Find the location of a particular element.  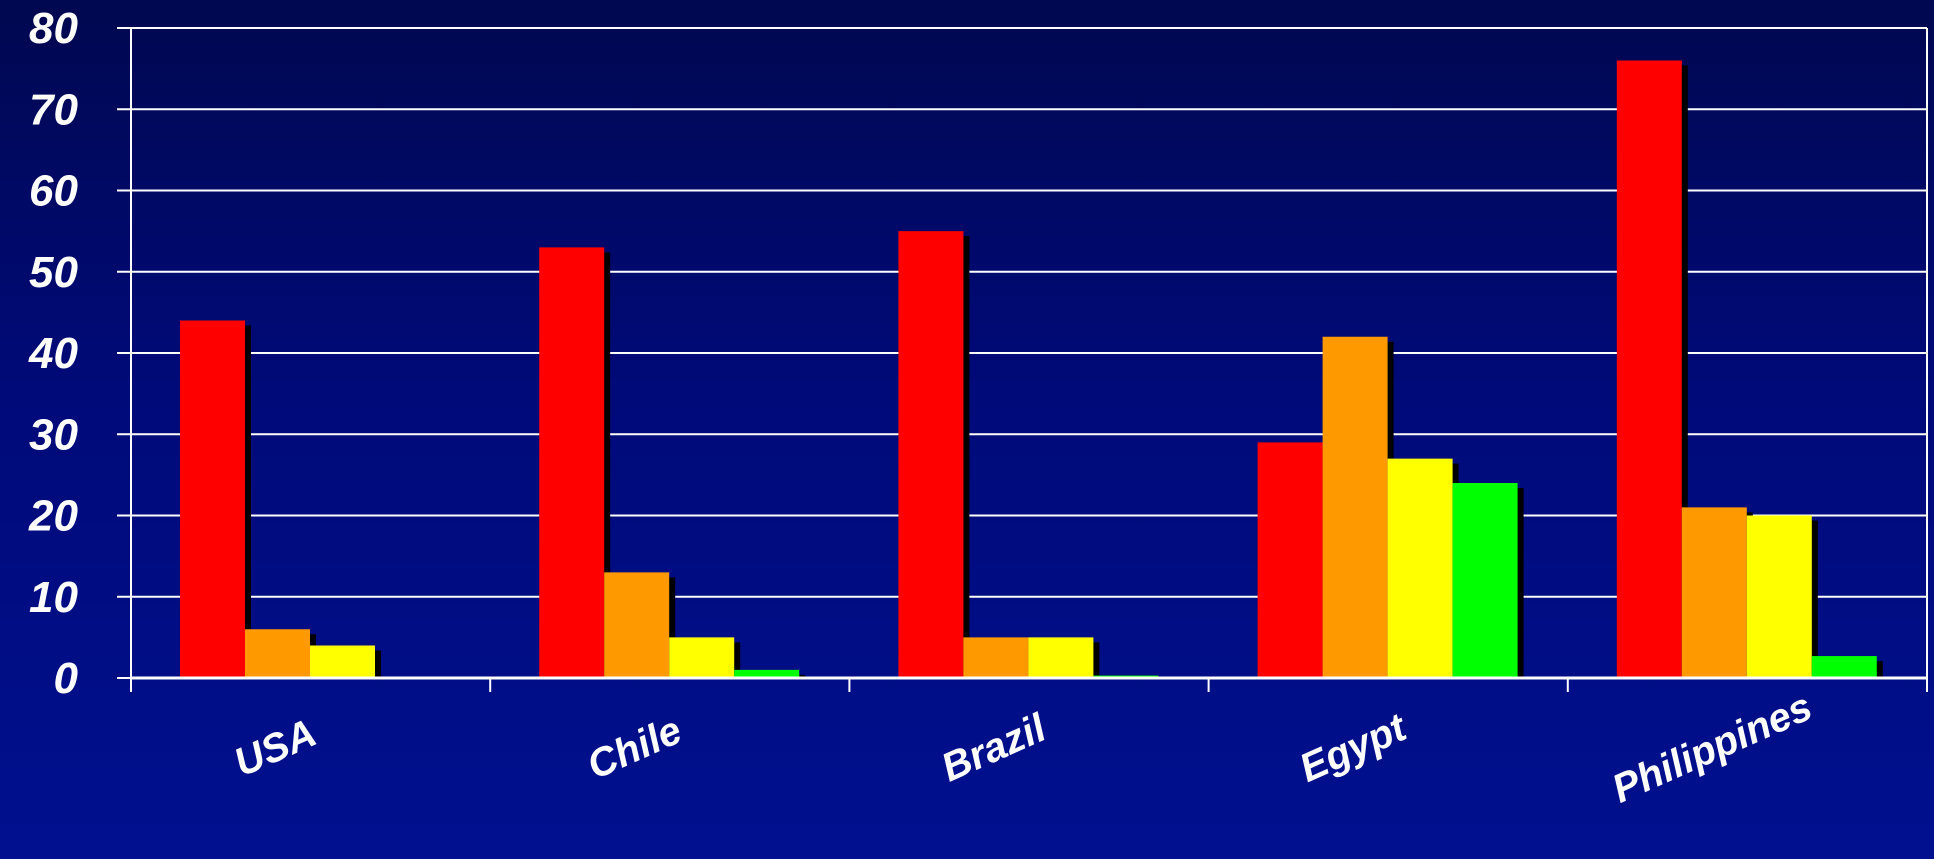

y-tick-label: 10 is located at coordinates (53, 597).